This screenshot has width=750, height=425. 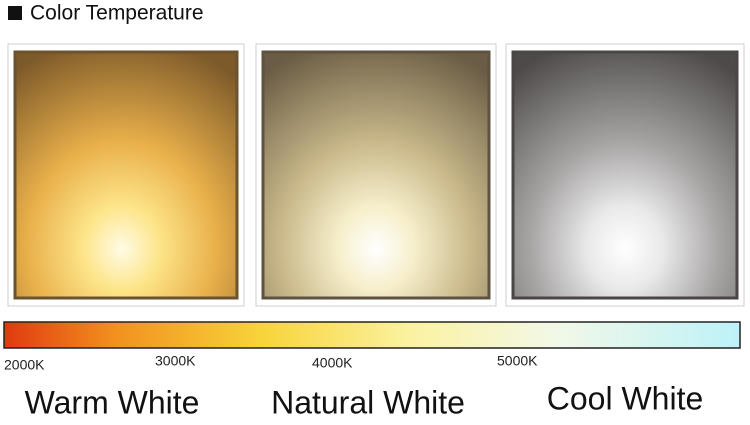 What do you see at coordinates (117, 13) in the screenshot?
I see `title: Color Temperature` at bounding box center [117, 13].